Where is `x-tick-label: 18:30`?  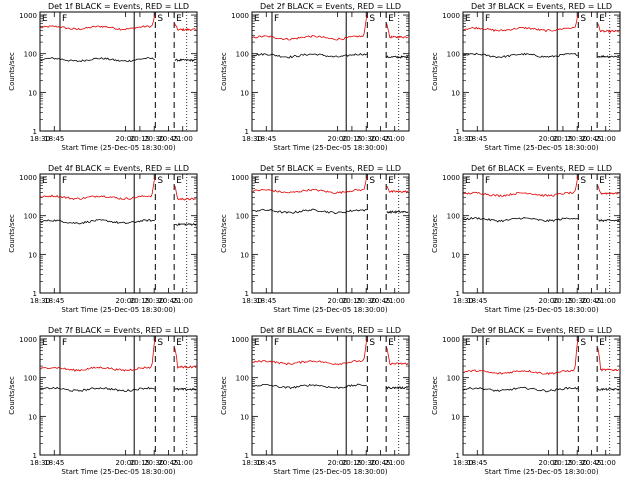
x-tick-label: 18:30 is located at coordinates (463, 463).